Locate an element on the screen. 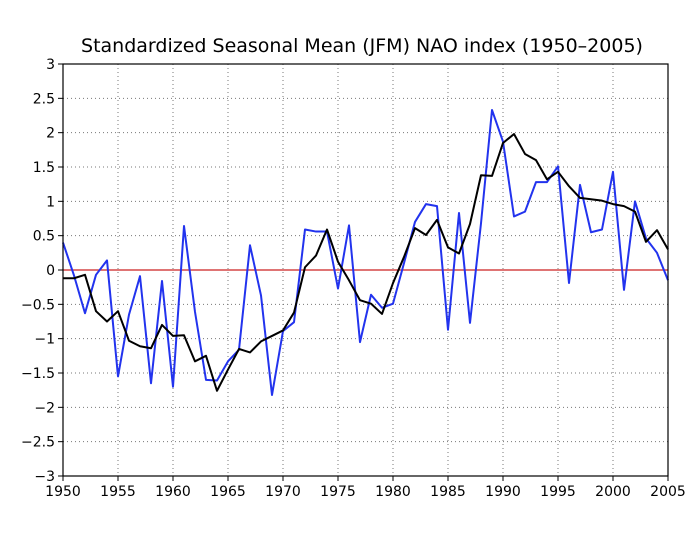 The width and height of the screenshot is (700, 540). x-tick-label: 1985 is located at coordinates (448, 492).